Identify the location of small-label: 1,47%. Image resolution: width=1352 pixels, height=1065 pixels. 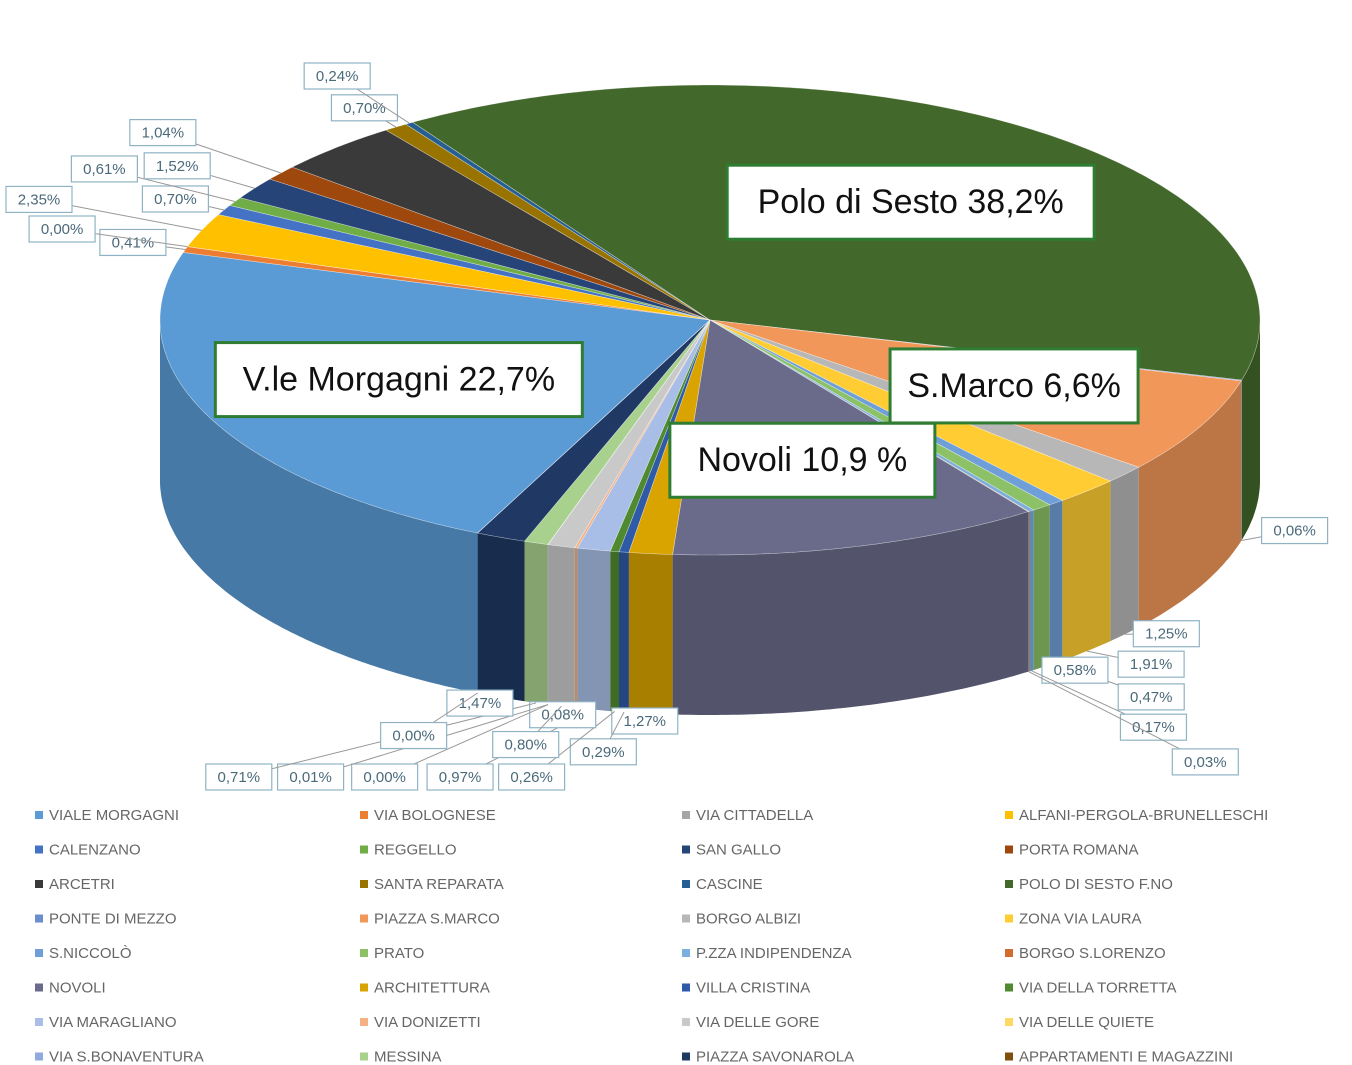
(480, 703).